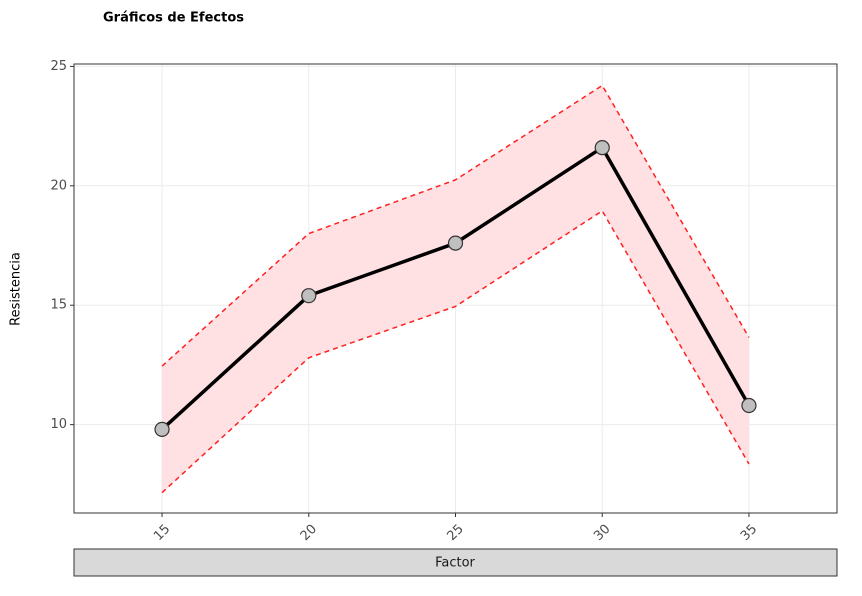 The height and width of the screenshot is (596, 862). I want to click on x-tick-label: 30, so click(602, 533).